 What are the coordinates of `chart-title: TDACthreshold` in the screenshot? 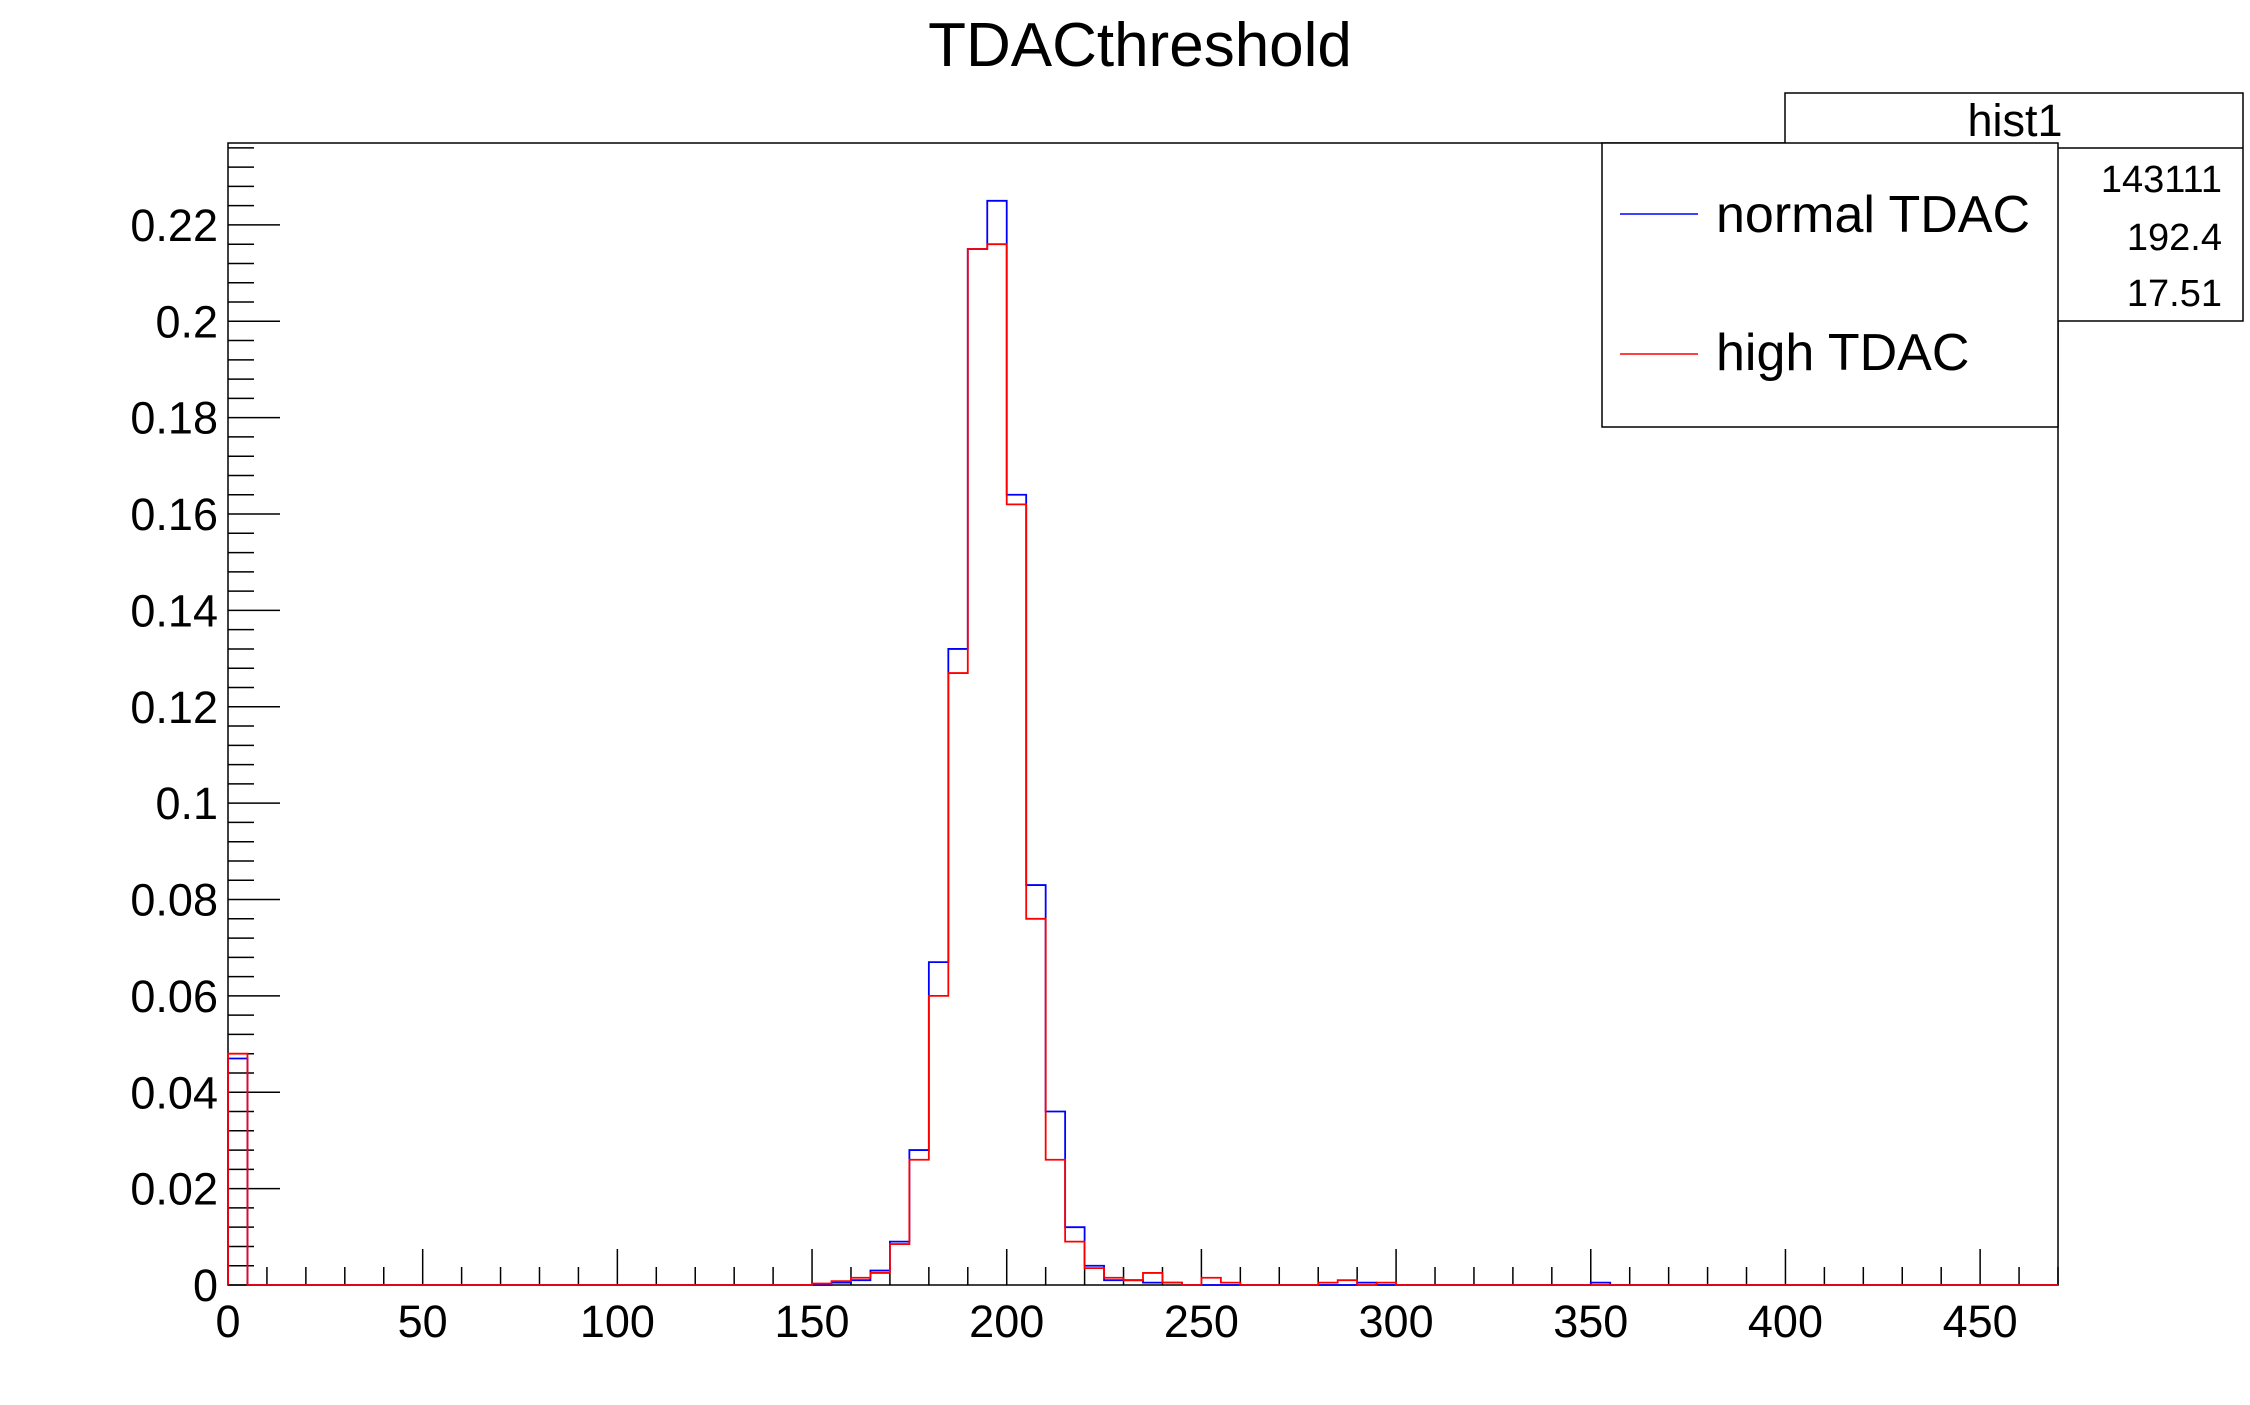 It's located at (1140, 45).